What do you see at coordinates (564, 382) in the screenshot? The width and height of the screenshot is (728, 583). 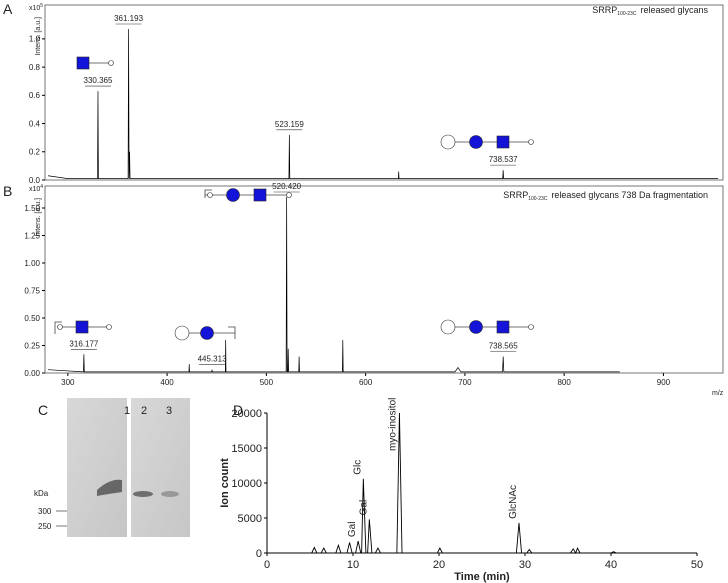 I see `x-tick-label: 800` at bounding box center [564, 382].